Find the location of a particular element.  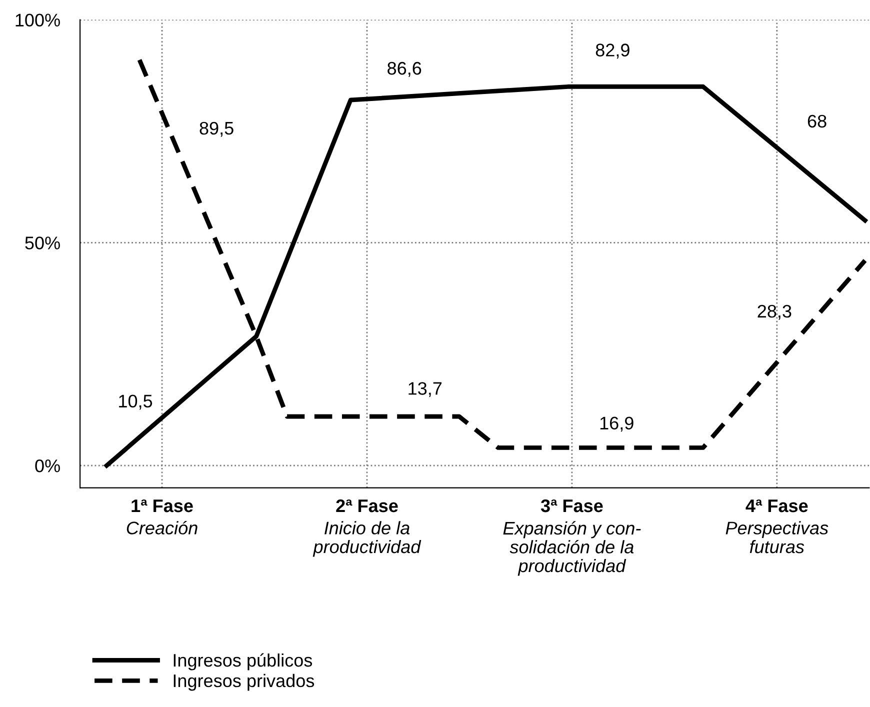

y-tick-label: 50% is located at coordinates (42, 243).